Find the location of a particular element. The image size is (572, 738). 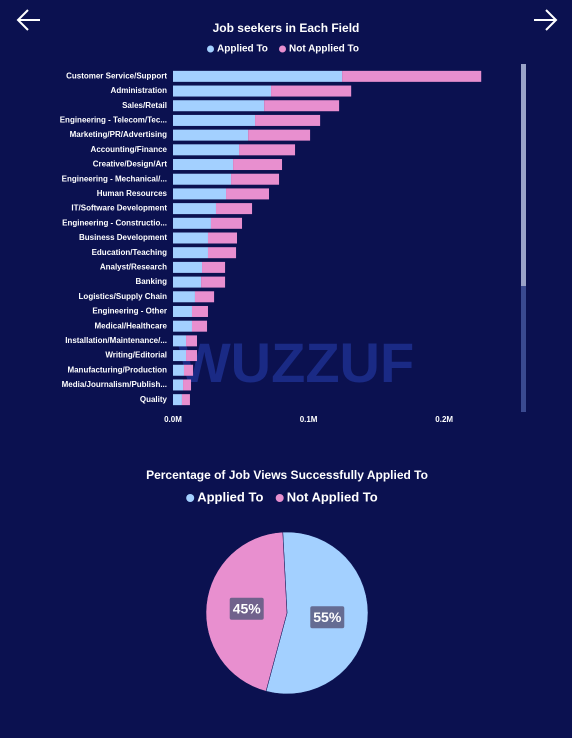

category-label: Creative/Design/Art is located at coordinates (130, 164).